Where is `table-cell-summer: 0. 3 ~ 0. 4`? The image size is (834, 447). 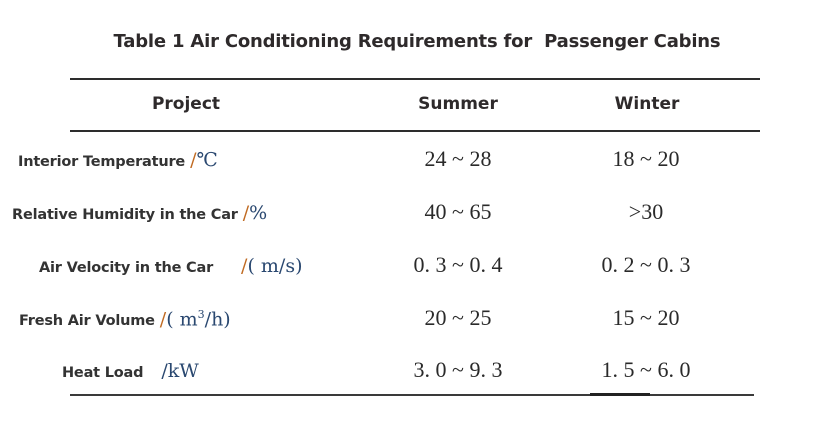 table-cell-summer: 0. 3 ~ 0. 4 is located at coordinates (458, 264).